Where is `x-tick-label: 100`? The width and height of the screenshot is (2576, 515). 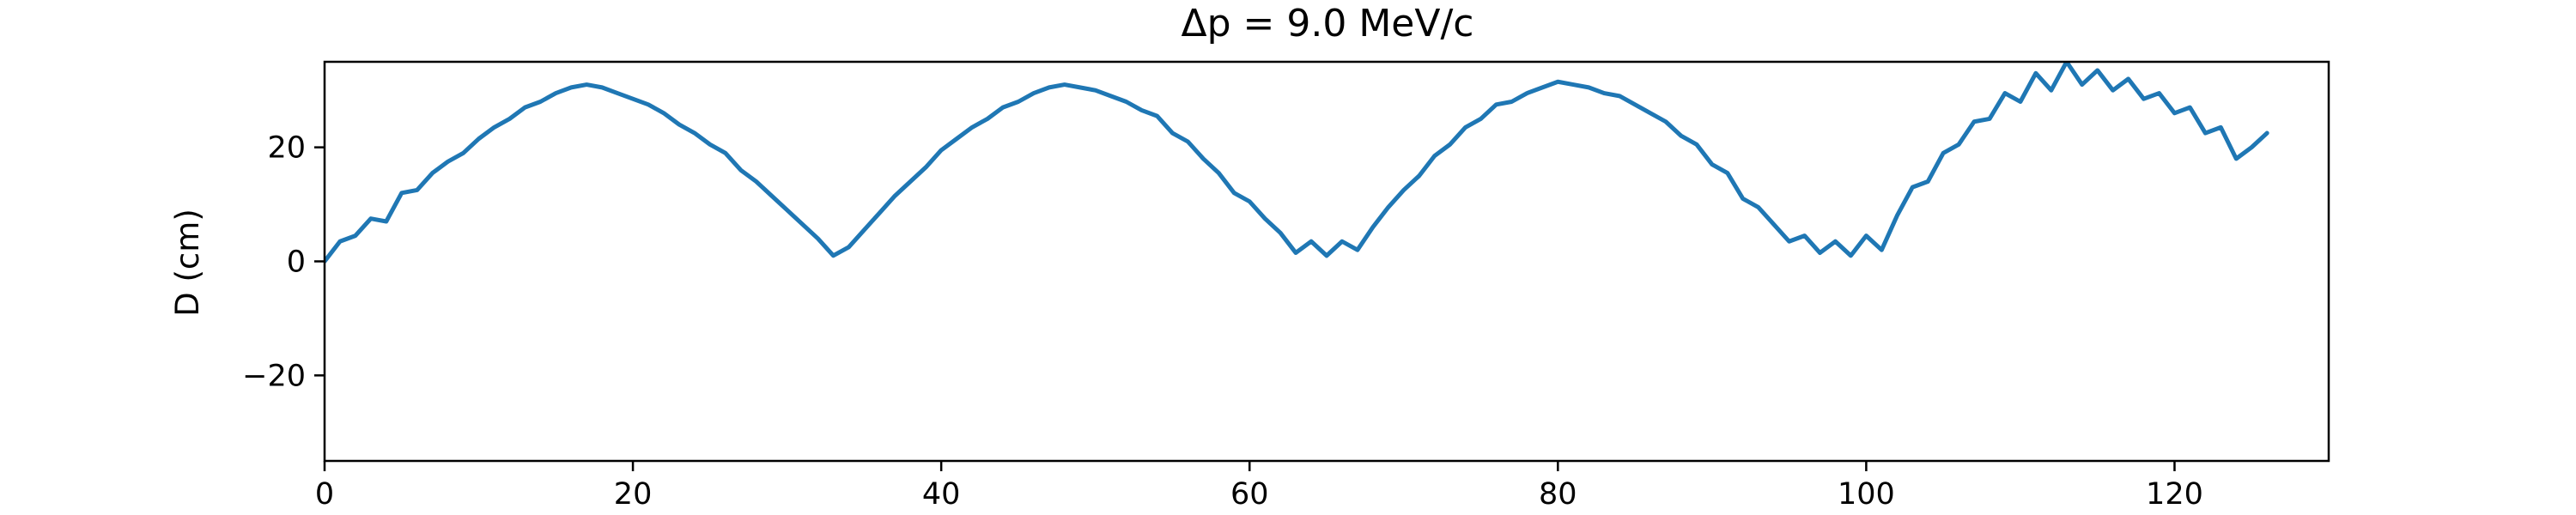 x-tick-label: 100 is located at coordinates (1866, 494).